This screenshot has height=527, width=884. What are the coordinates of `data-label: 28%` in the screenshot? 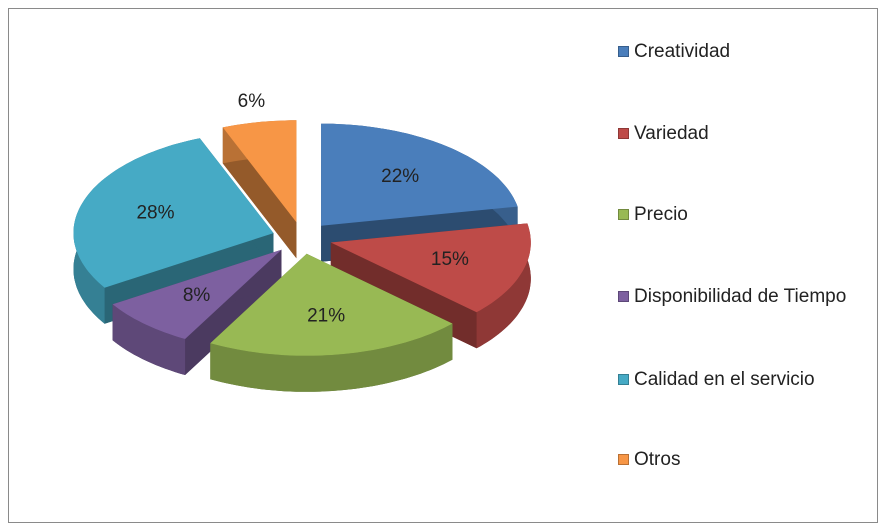 It's located at (155, 213).